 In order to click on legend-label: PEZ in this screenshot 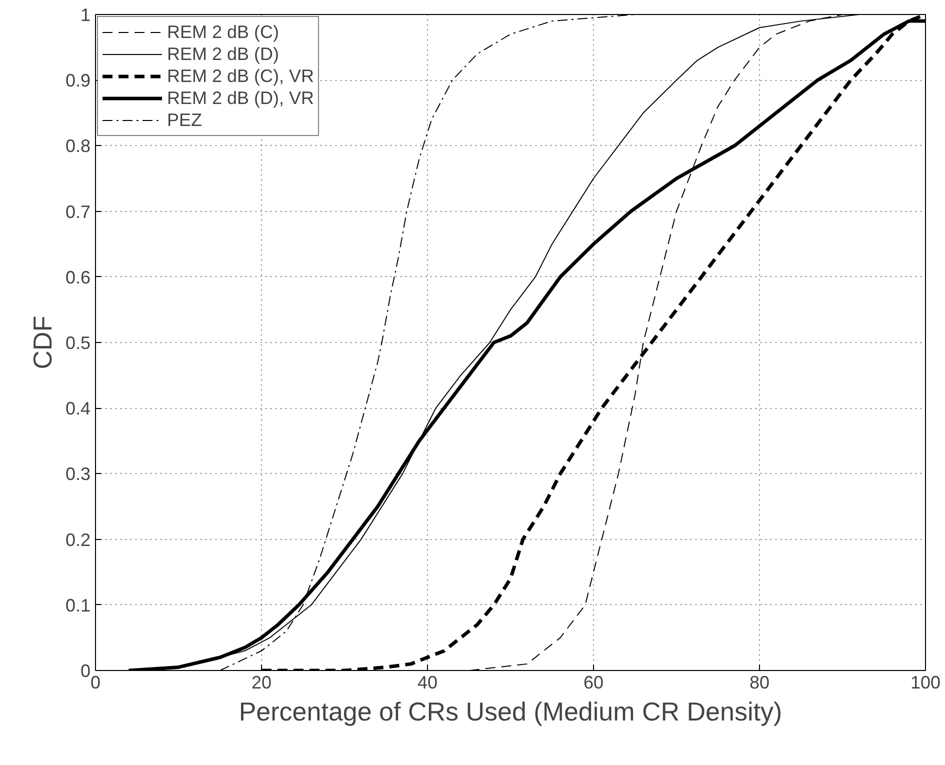, I will do `click(184, 120)`.